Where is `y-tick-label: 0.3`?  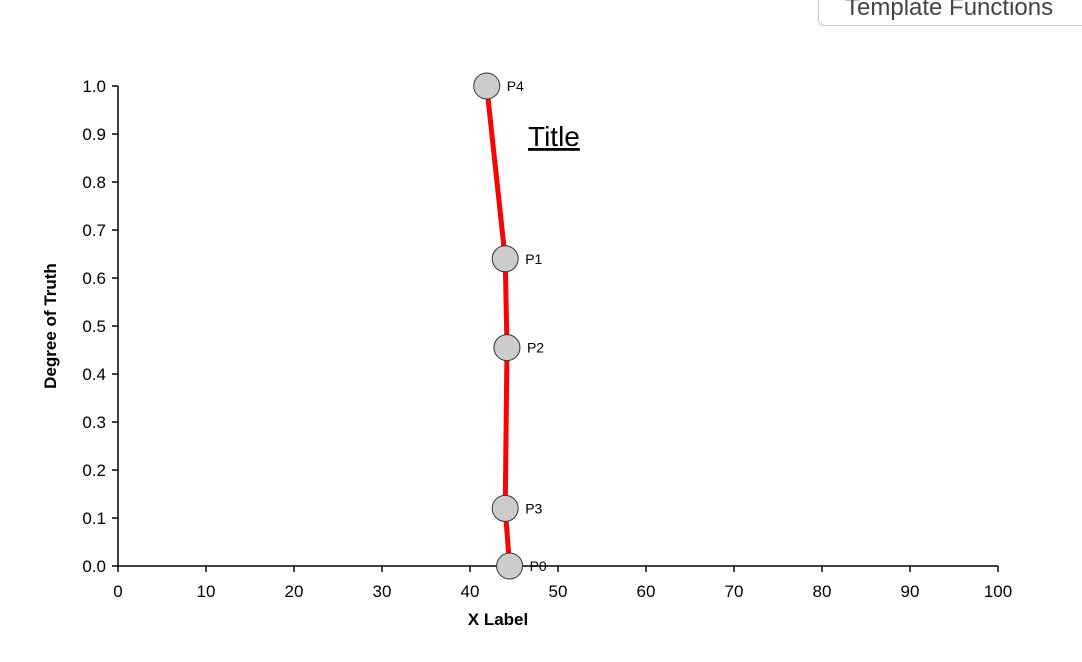
y-tick-label: 0.3 is located at coordinates (94, 422).